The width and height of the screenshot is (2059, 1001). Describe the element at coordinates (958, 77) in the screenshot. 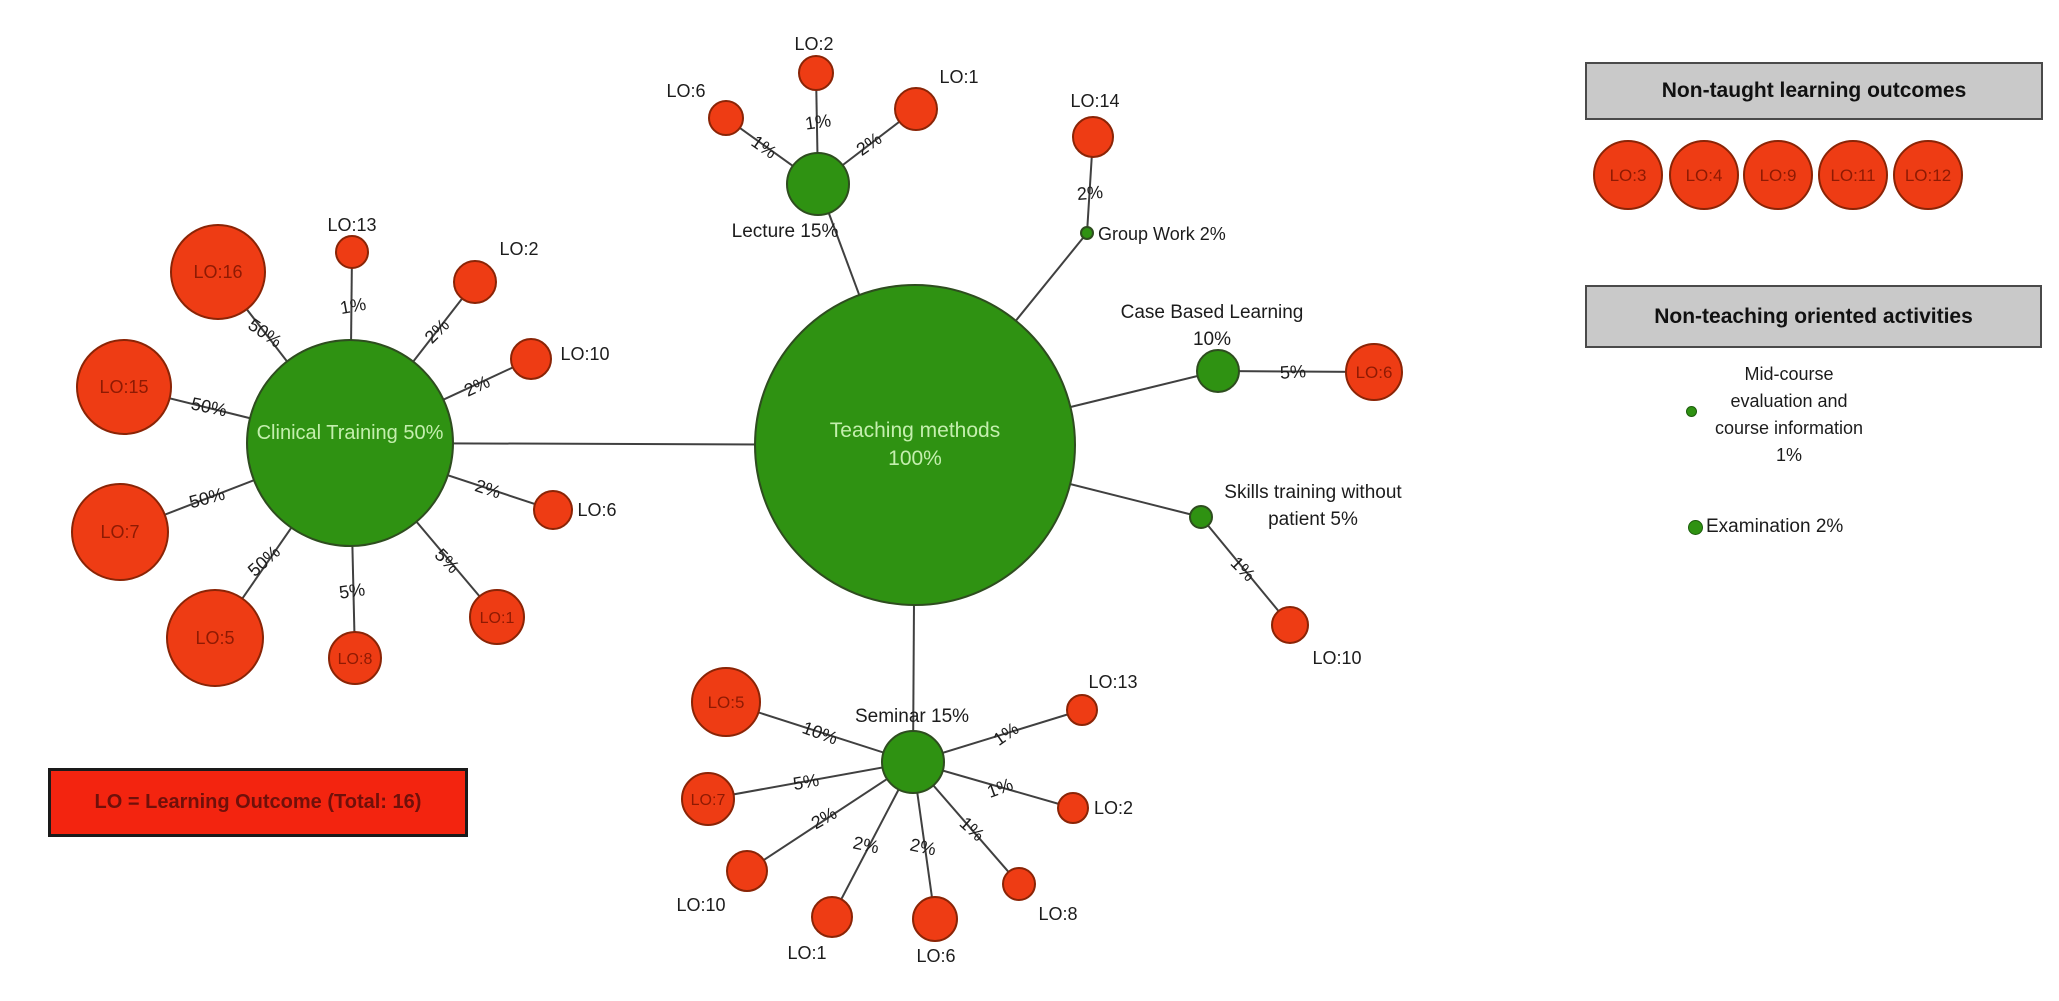

I see `node-lec-lo1-label: LO:1` at that location.